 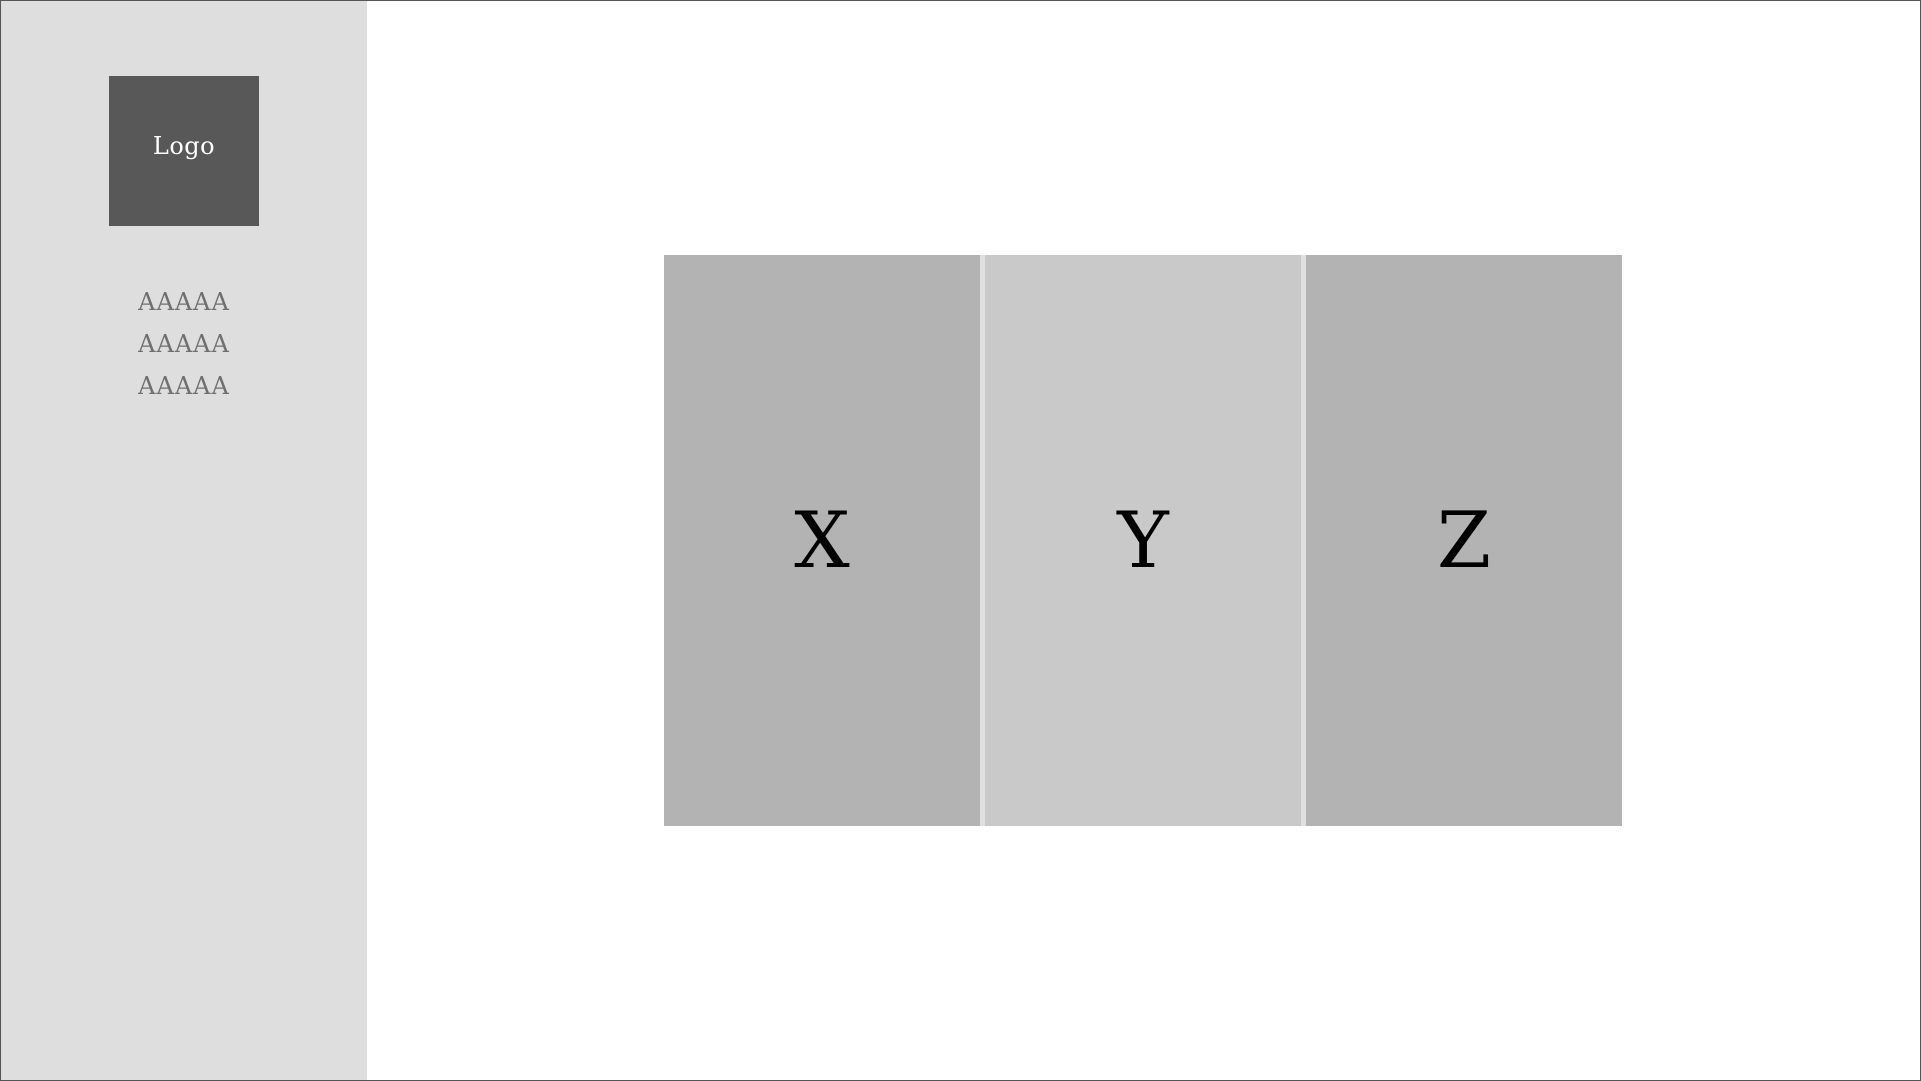 I want to click on sidebar-item-3: AAAAA, so click(x=184, y=386).